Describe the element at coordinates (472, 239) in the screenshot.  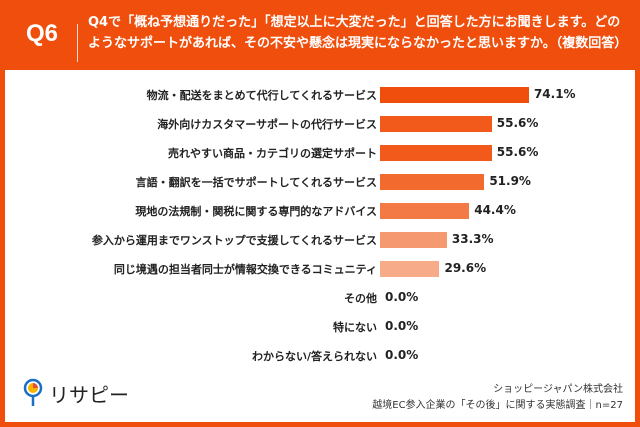
I see `value-label: 33.3%` at that location.